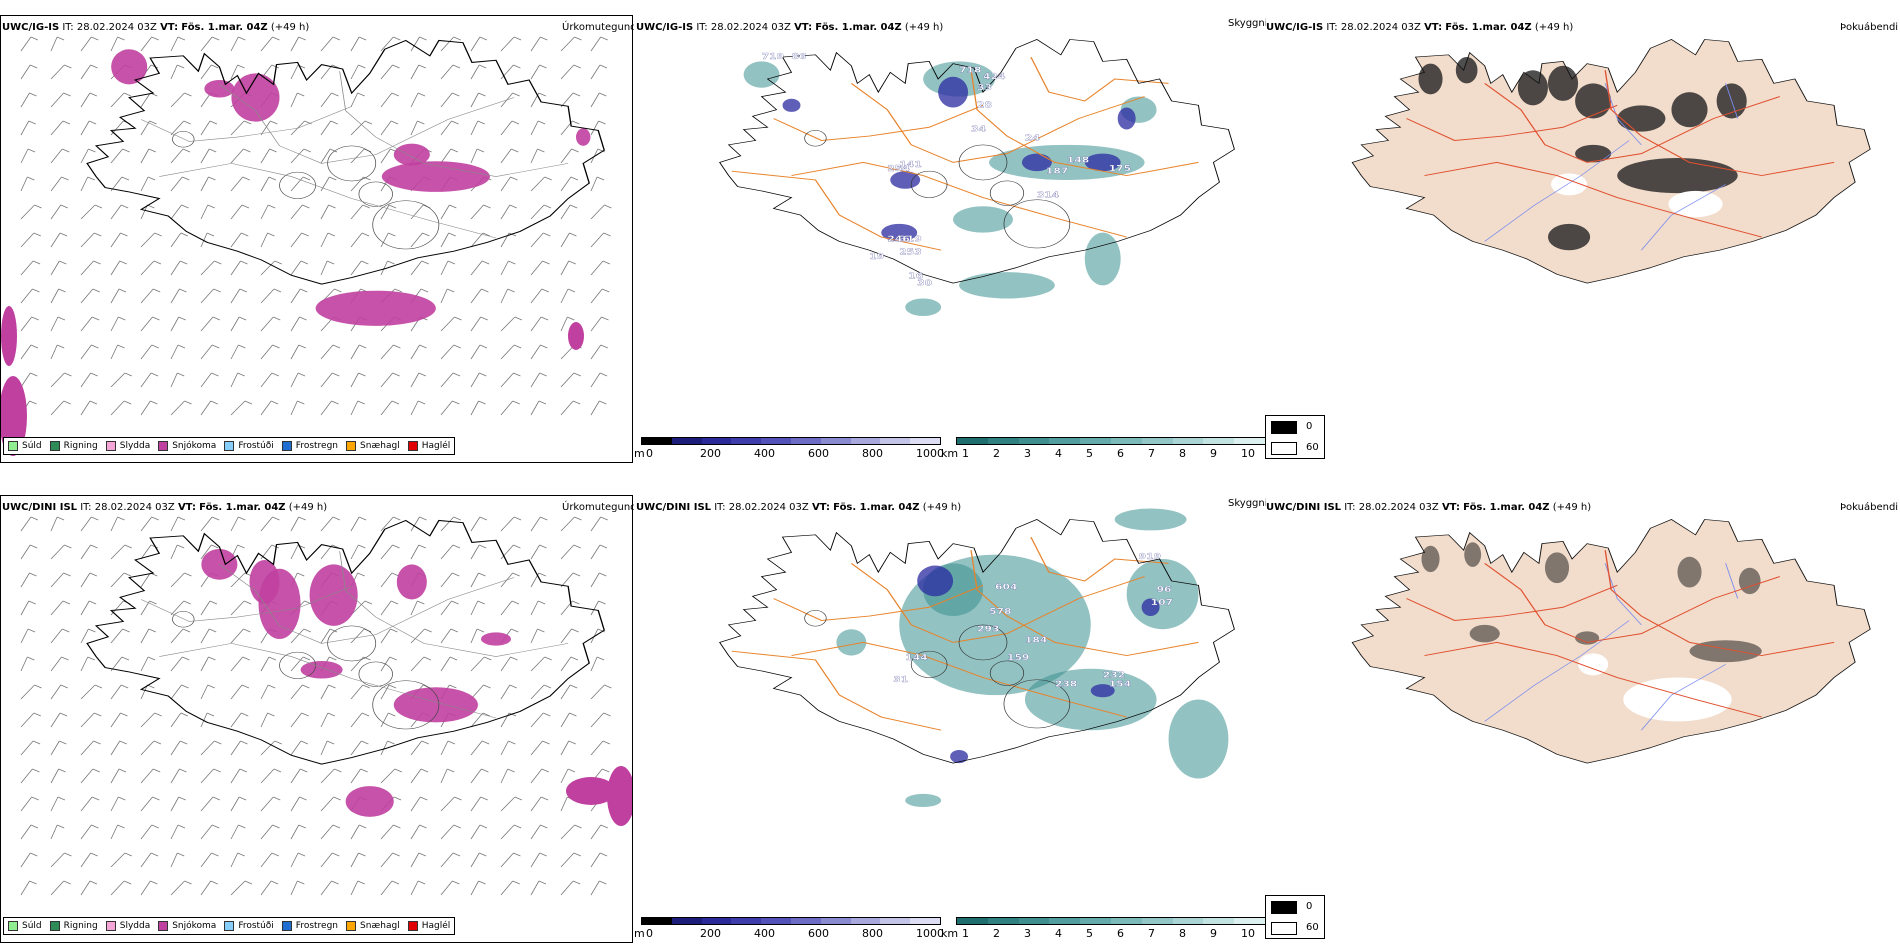 The width and height of the screenshot is (1900, 950). I want to click on roads, so click(355, 635).